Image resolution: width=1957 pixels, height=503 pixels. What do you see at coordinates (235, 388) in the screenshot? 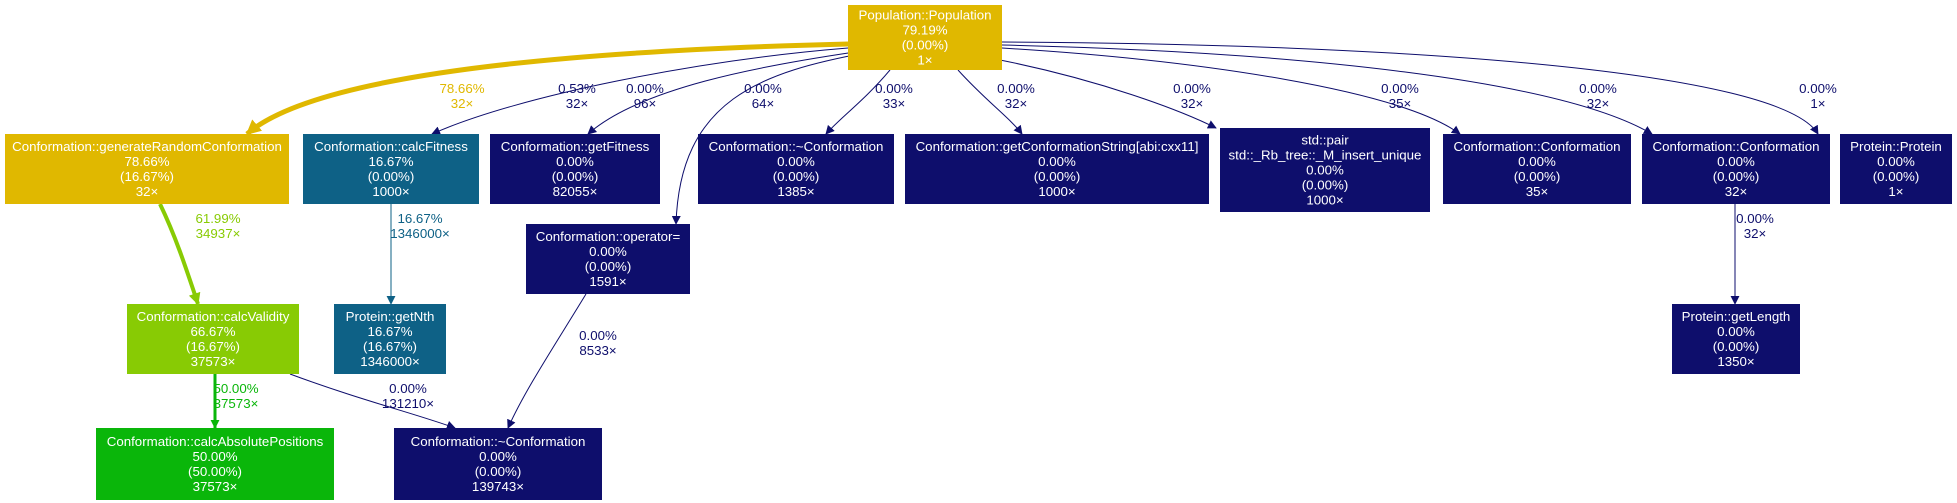
I see `edge-label-pct: 50.00%` at bounding box center [235, 388].